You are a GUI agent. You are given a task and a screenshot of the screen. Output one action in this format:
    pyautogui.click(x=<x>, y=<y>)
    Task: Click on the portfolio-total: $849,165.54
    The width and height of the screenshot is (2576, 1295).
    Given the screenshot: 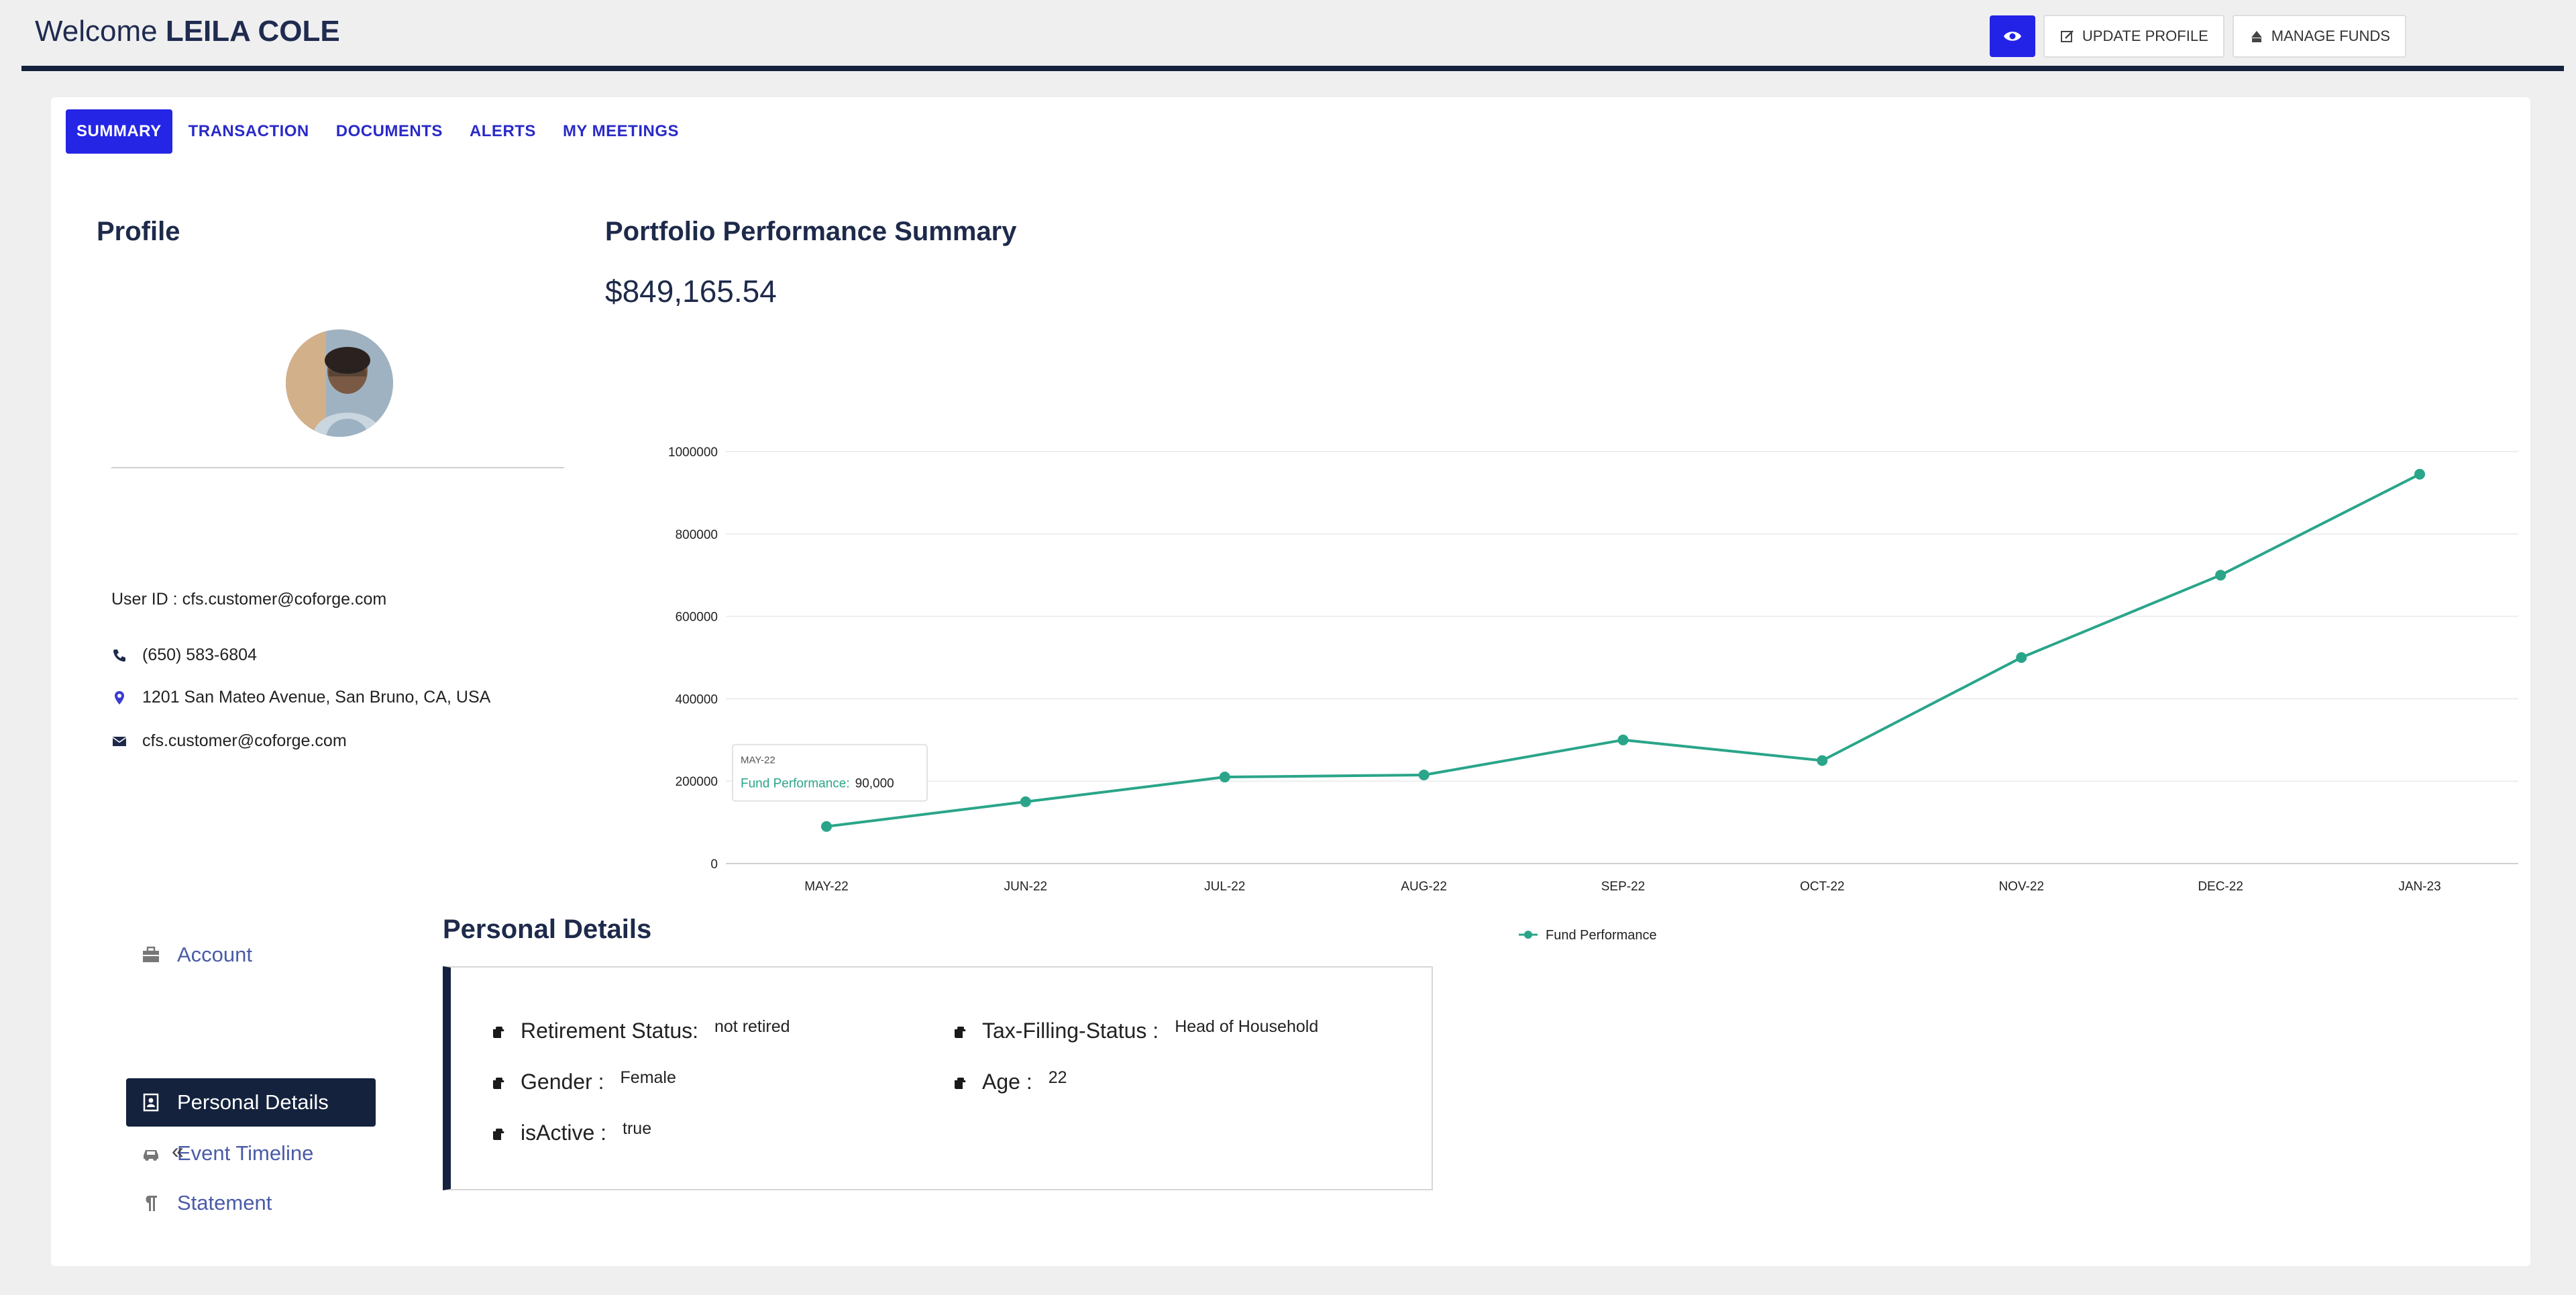 What is the action you would take?
    pyautogui.click(x=691, y=291)
    